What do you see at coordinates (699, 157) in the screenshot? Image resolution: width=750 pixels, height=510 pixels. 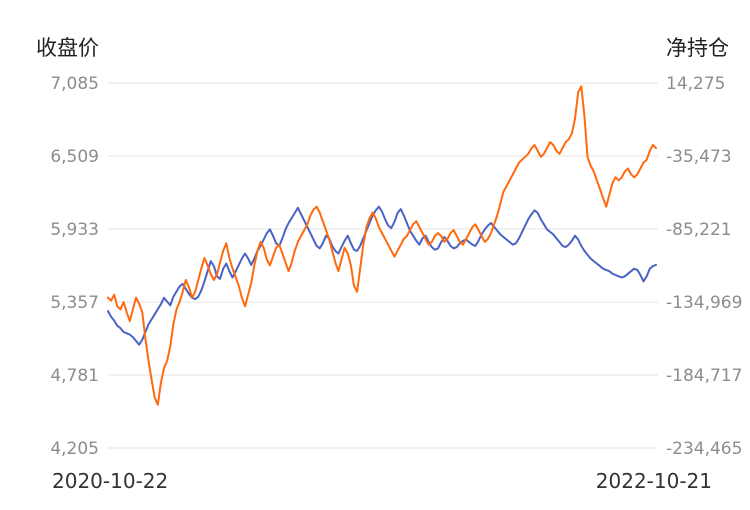 I see `right-tick-label: -35,473` at bounding box center [699, 157].